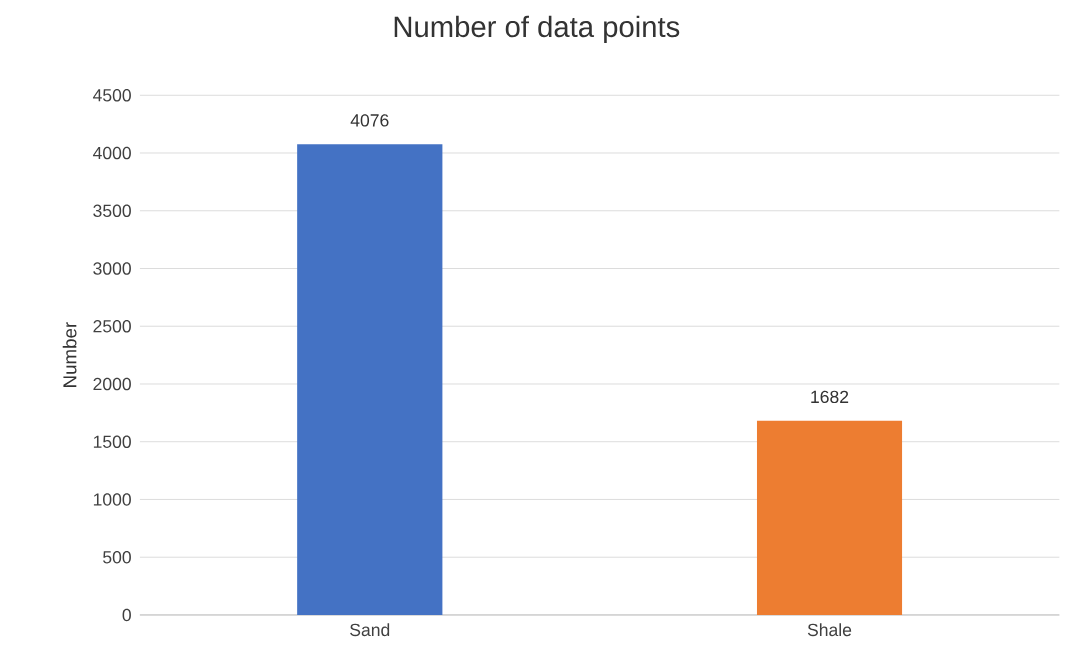 The height and width of the screenshot is (669, 1066). I want to click on y-axis-title: Number, so click(69, 354).